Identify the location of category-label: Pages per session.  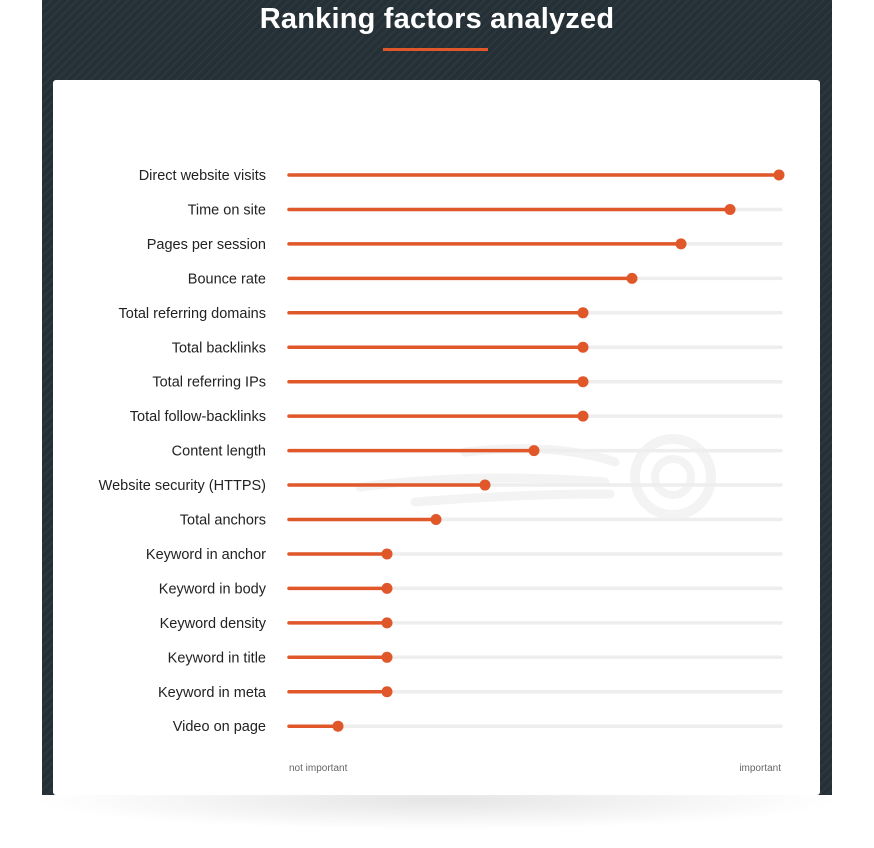
(206, 245).